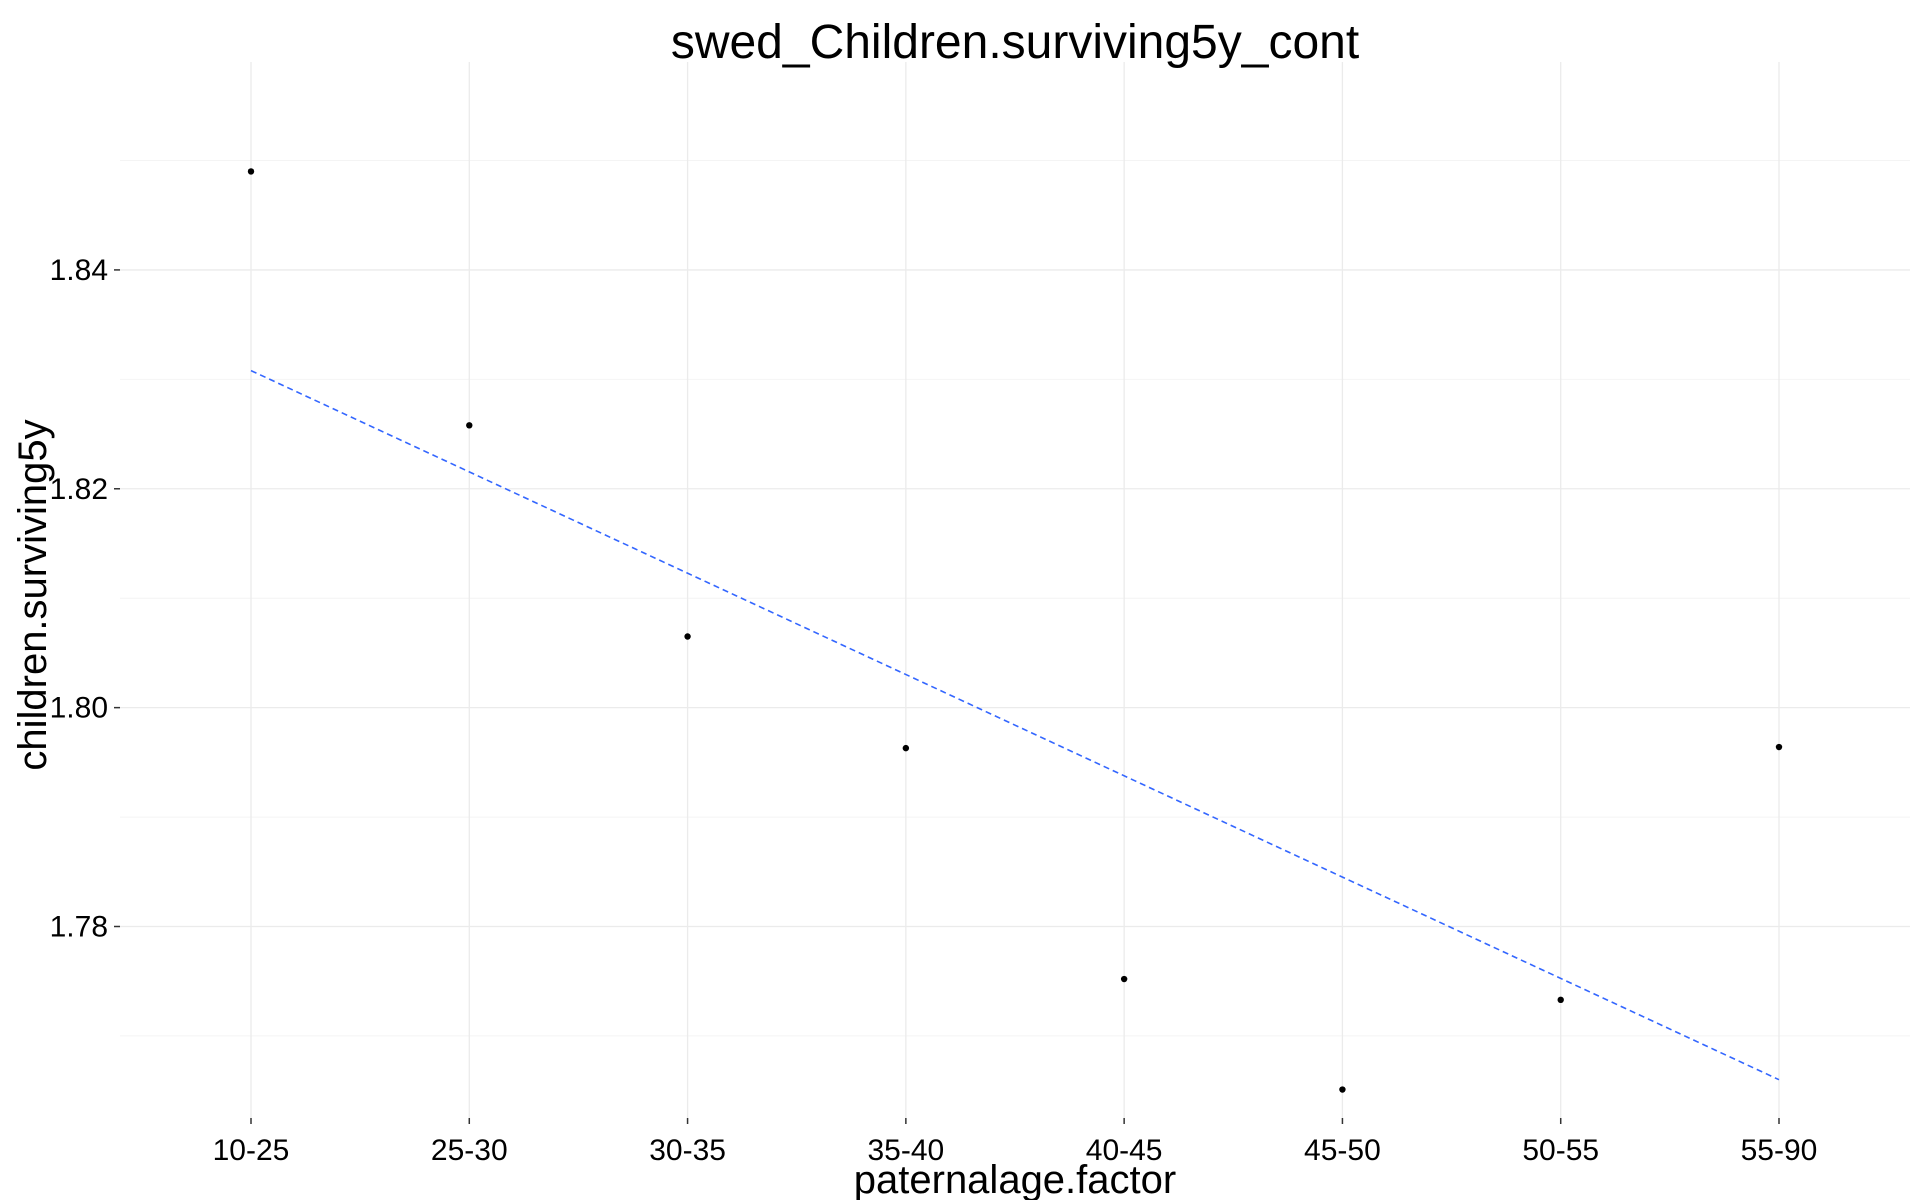 The width and height of the screenshot is (1920, 1200). I want to click on y-axis: 1.78 1.80 1.82 1.84, so click(85, 598).